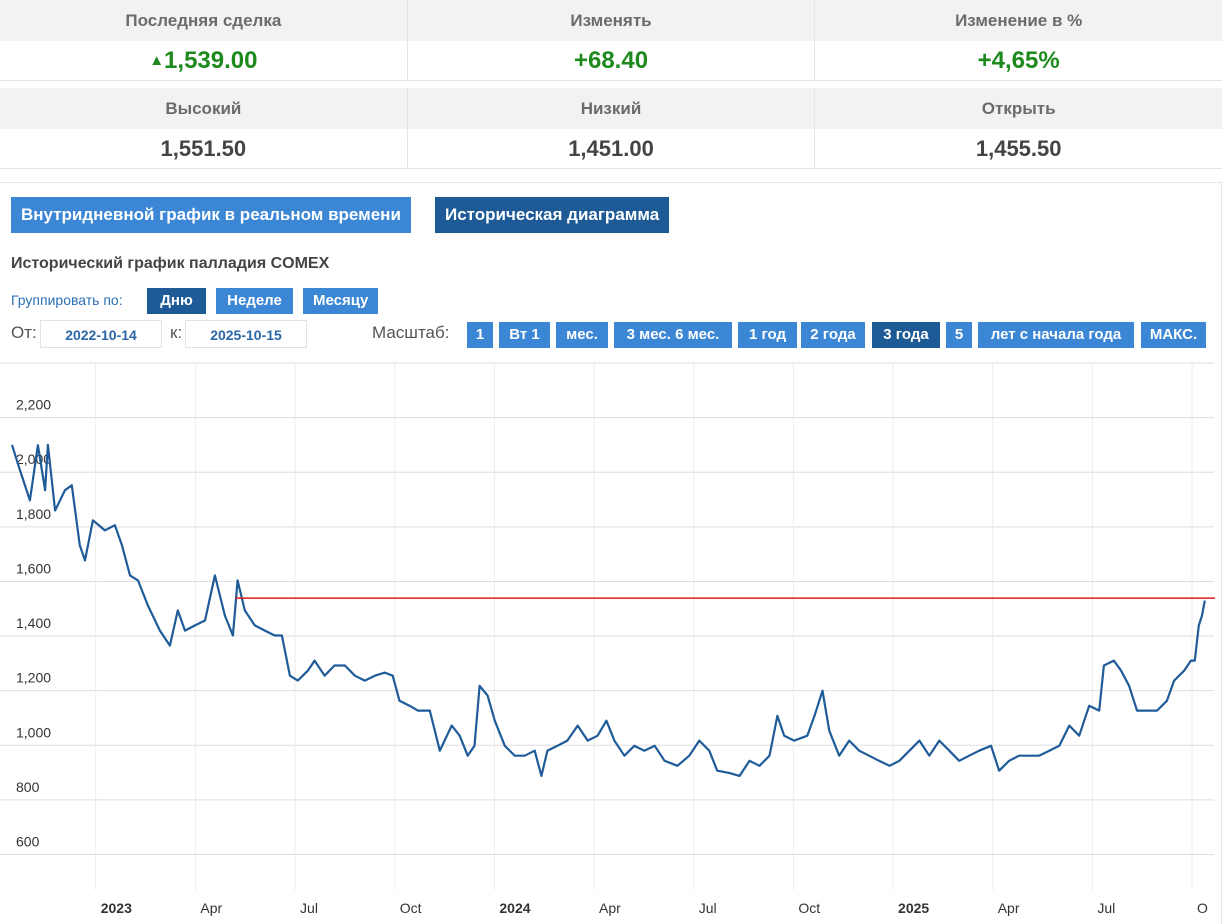 This screenshot has width=1231, height=924. What do you see at coordinates (913, 908) in the screenshot?
I see `x-tick-label: 2025` at bounding box center [913, 908].